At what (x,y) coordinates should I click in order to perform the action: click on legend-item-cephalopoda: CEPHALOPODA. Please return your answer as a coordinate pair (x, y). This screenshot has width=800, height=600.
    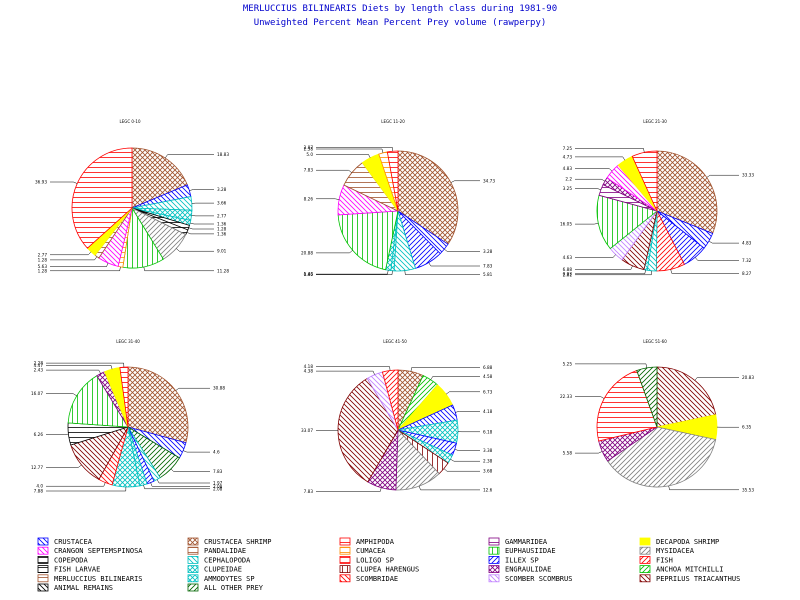
    Looking at the image, I should click on (219, 560).